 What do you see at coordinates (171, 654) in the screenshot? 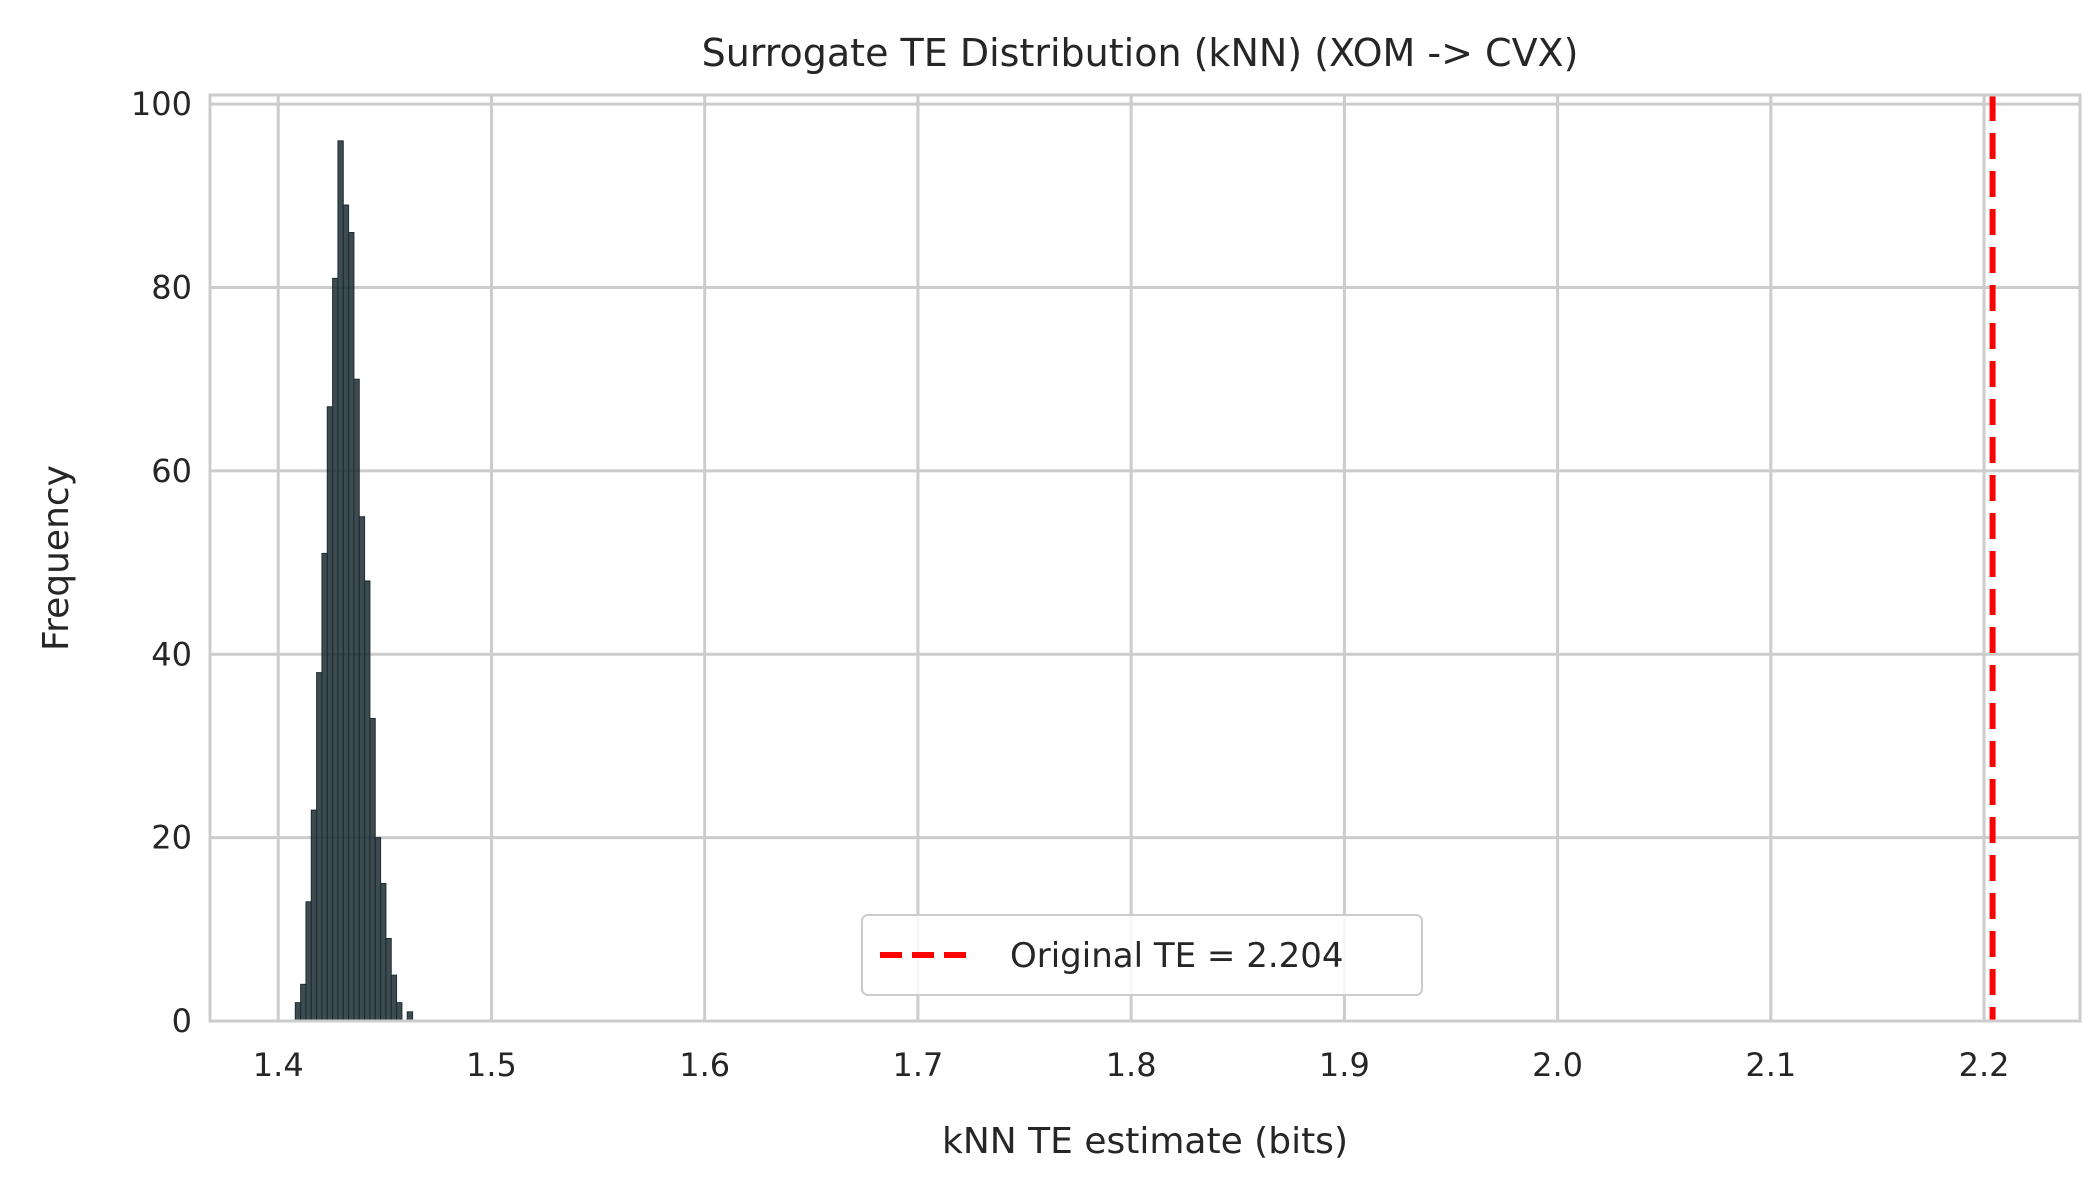
I see `y-tick-label: 40` at bounding box center [171, 654].